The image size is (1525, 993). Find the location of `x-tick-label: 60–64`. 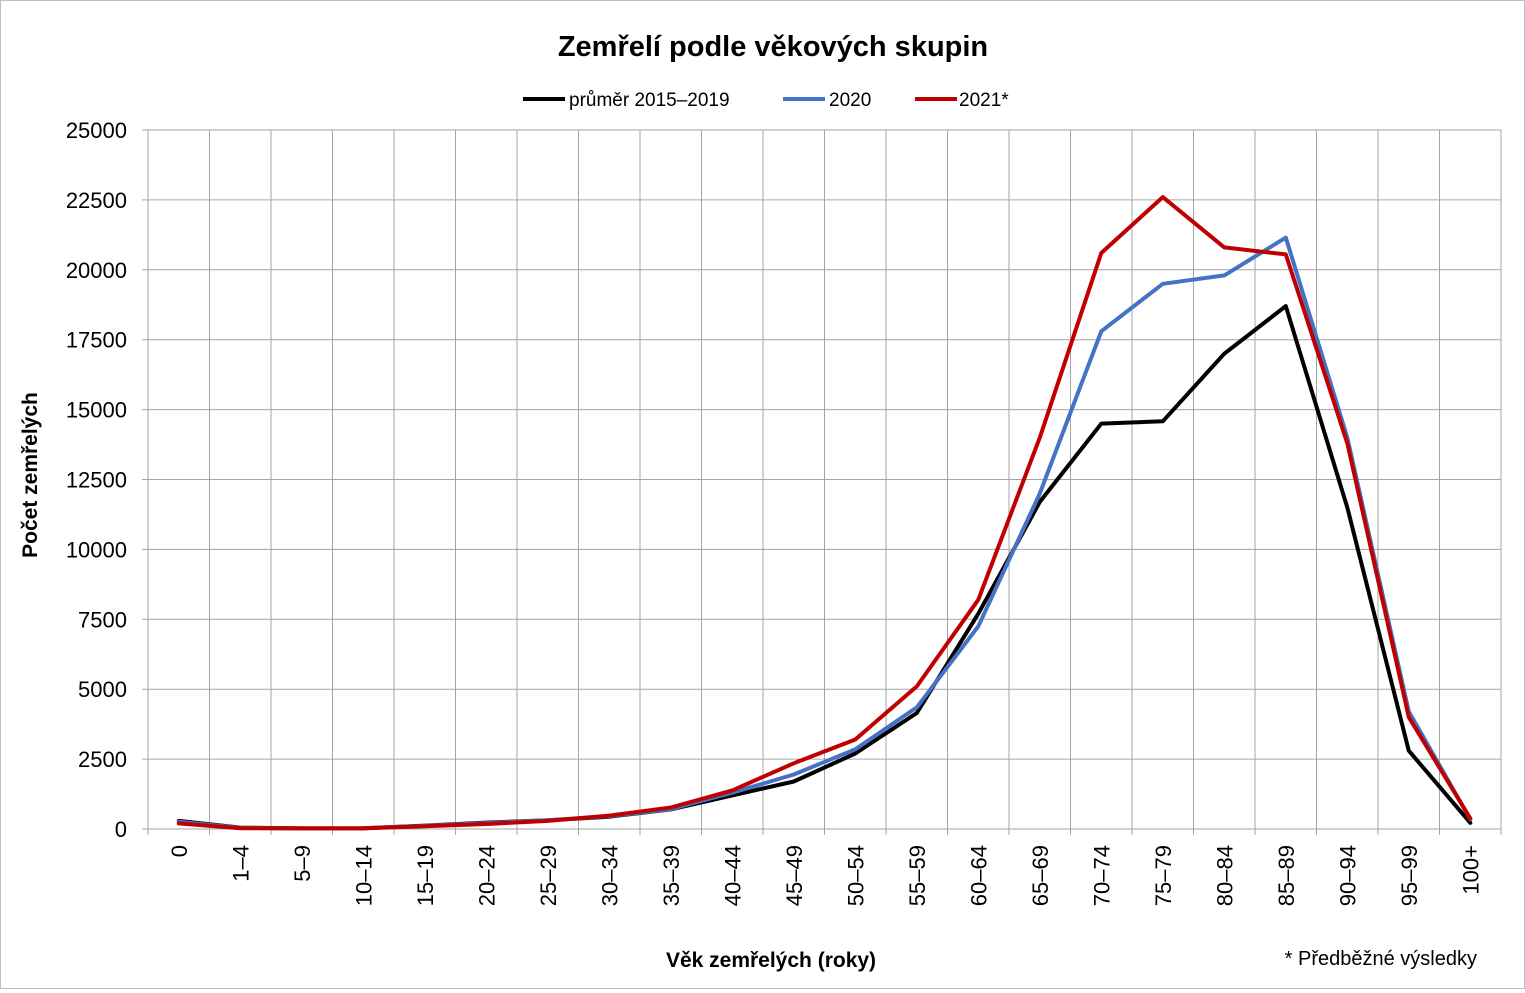

x-tick-label: 60–64 is located at coordinates (978, 875).